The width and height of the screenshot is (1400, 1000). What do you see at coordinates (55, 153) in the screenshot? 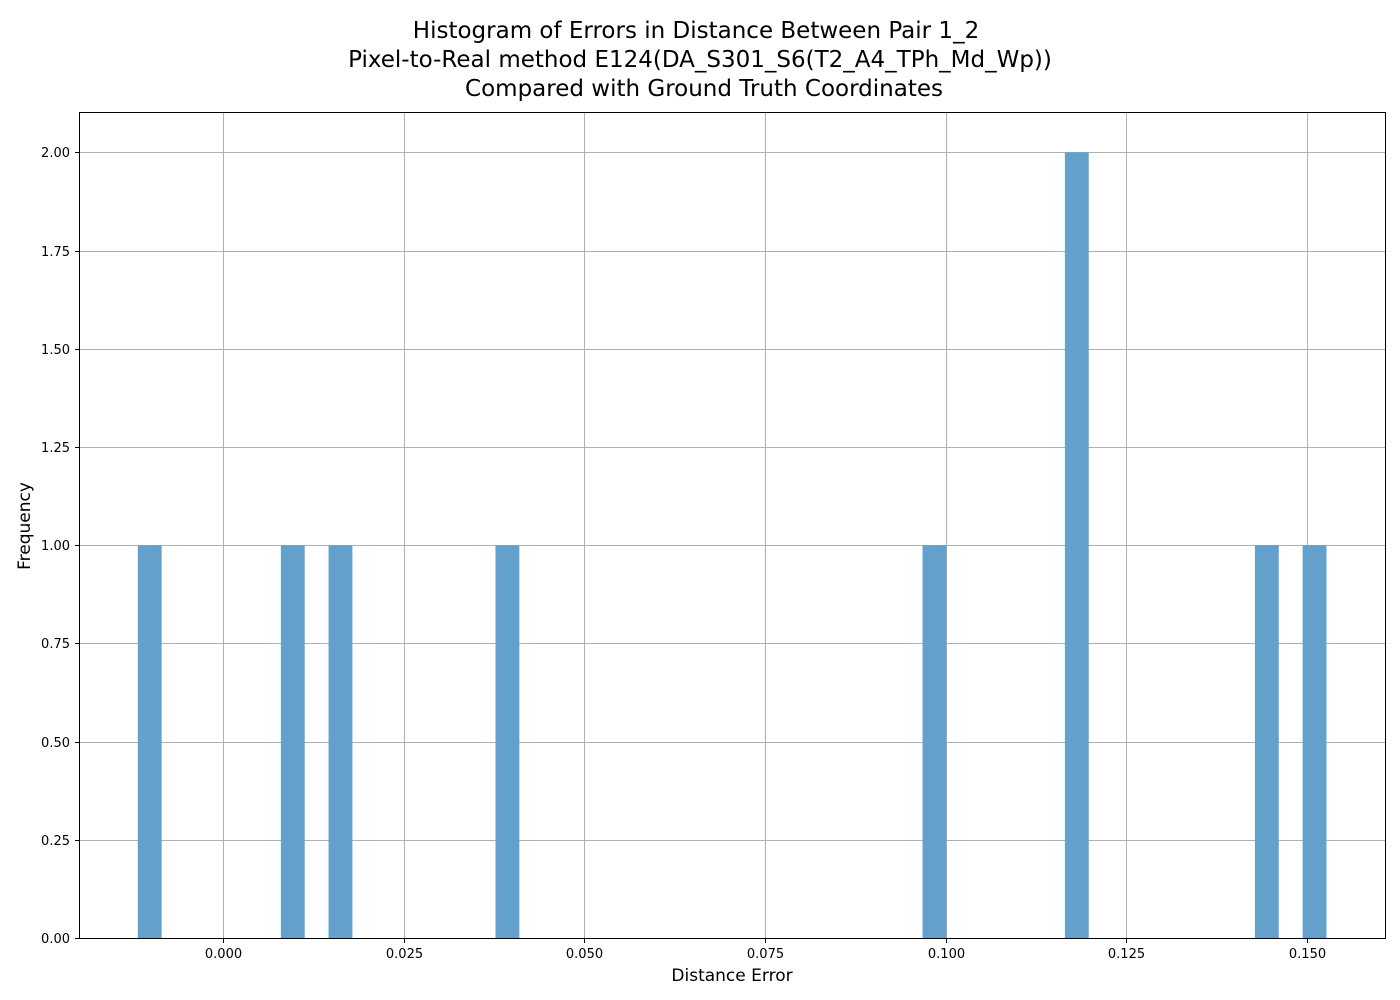
I see `y-tick-label-8: 2.00` at bounding box center [55, 153].